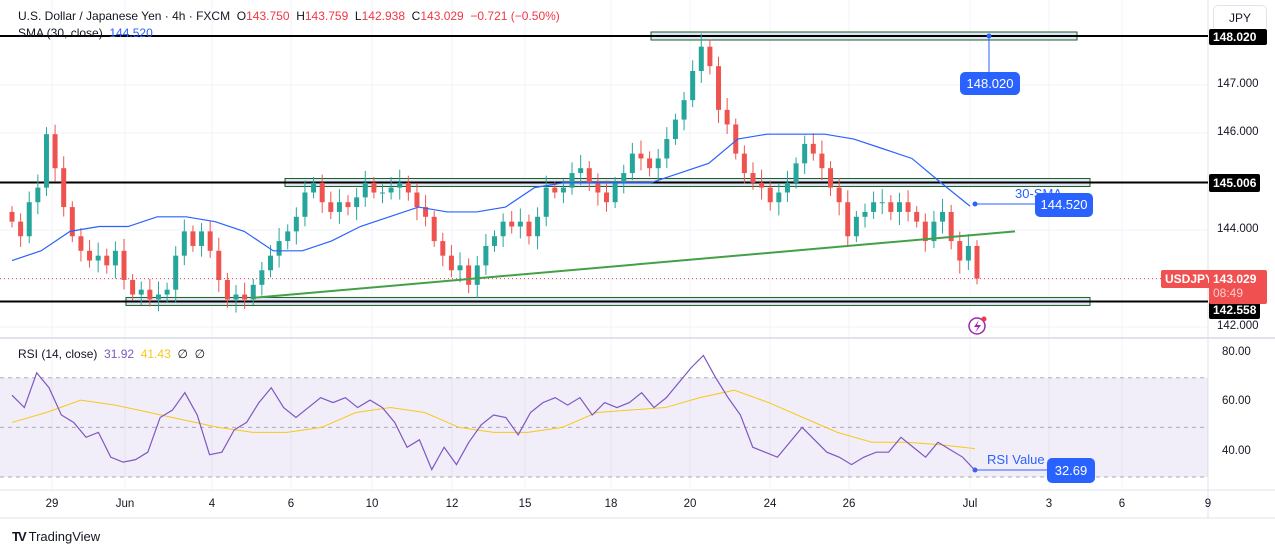 The height and width of the screenshot is (554, 1275). What do you see at coordinates (300, 16) in the screenshot?
I see `high-label: H` at bounding box center [300, 16].